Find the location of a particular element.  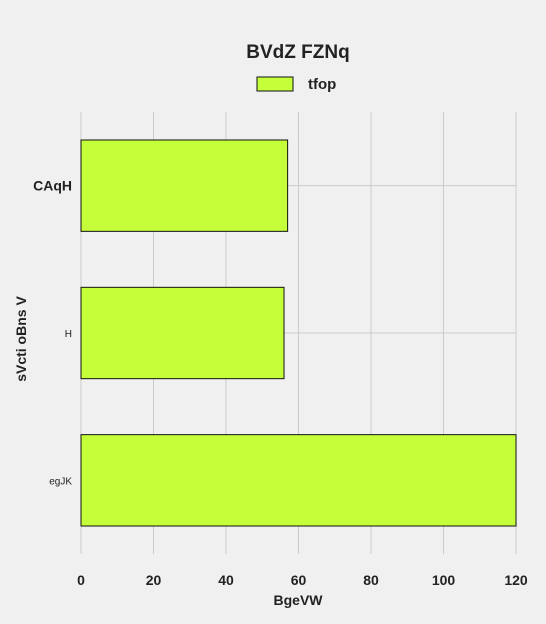

legend-label: tfop is located at coordinates (322, 84).